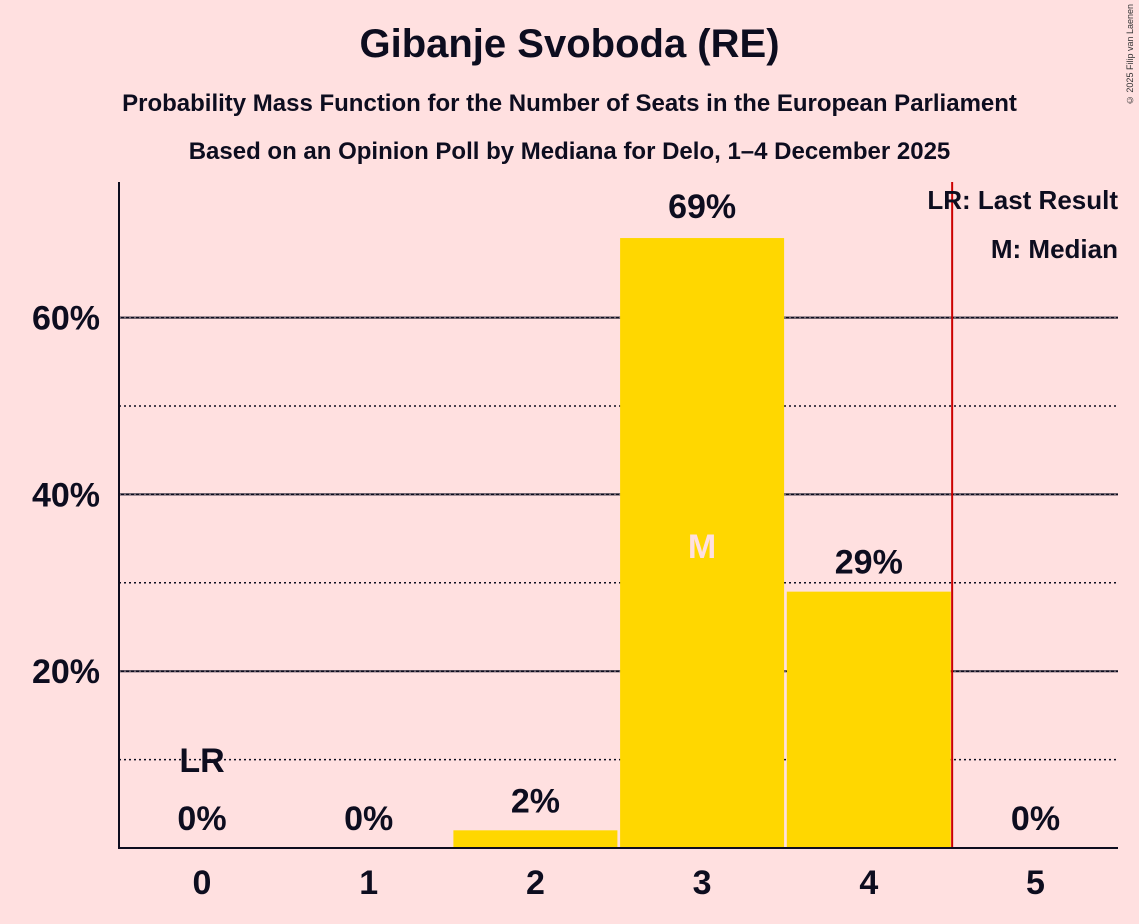 This screenshot has width=1139, height=924. I want to click on value-label-2: 2%, so click(535, 801).